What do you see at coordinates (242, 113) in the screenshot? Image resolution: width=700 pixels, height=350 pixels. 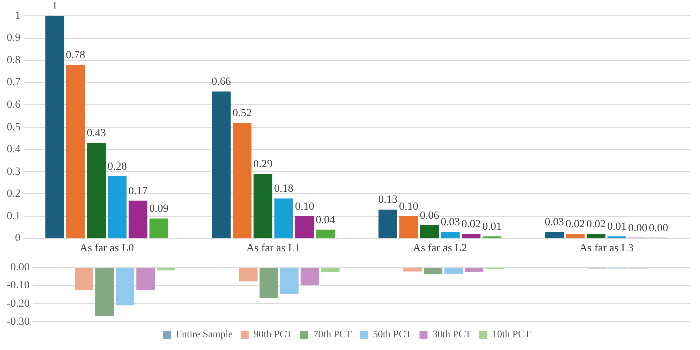 I see `data-label: 0.52` at bounding box center [242, 113].